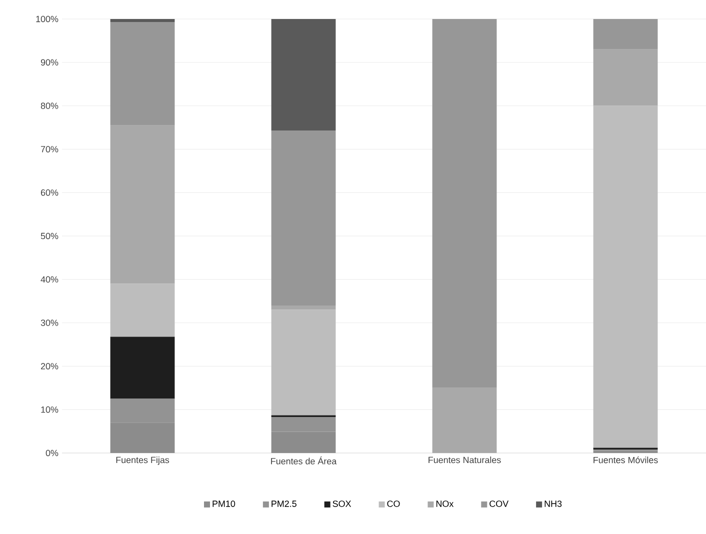 The height and width of the screenshot is (534, 706). I want to click on legend-label: NH3, so click(553, 503).